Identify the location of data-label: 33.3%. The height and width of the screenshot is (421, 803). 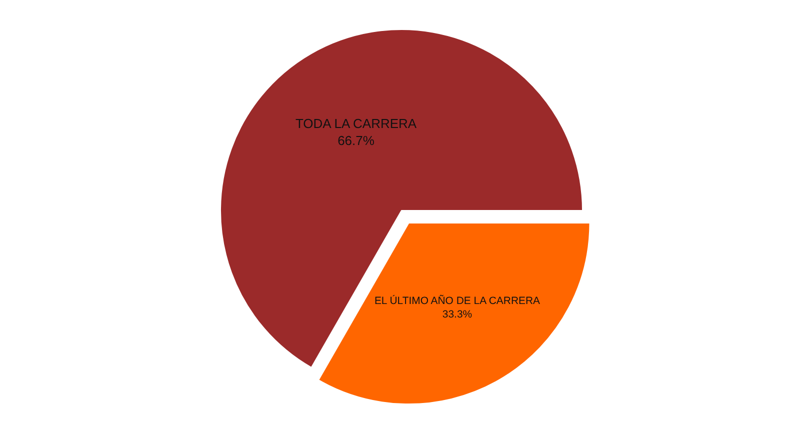
(457, 314).